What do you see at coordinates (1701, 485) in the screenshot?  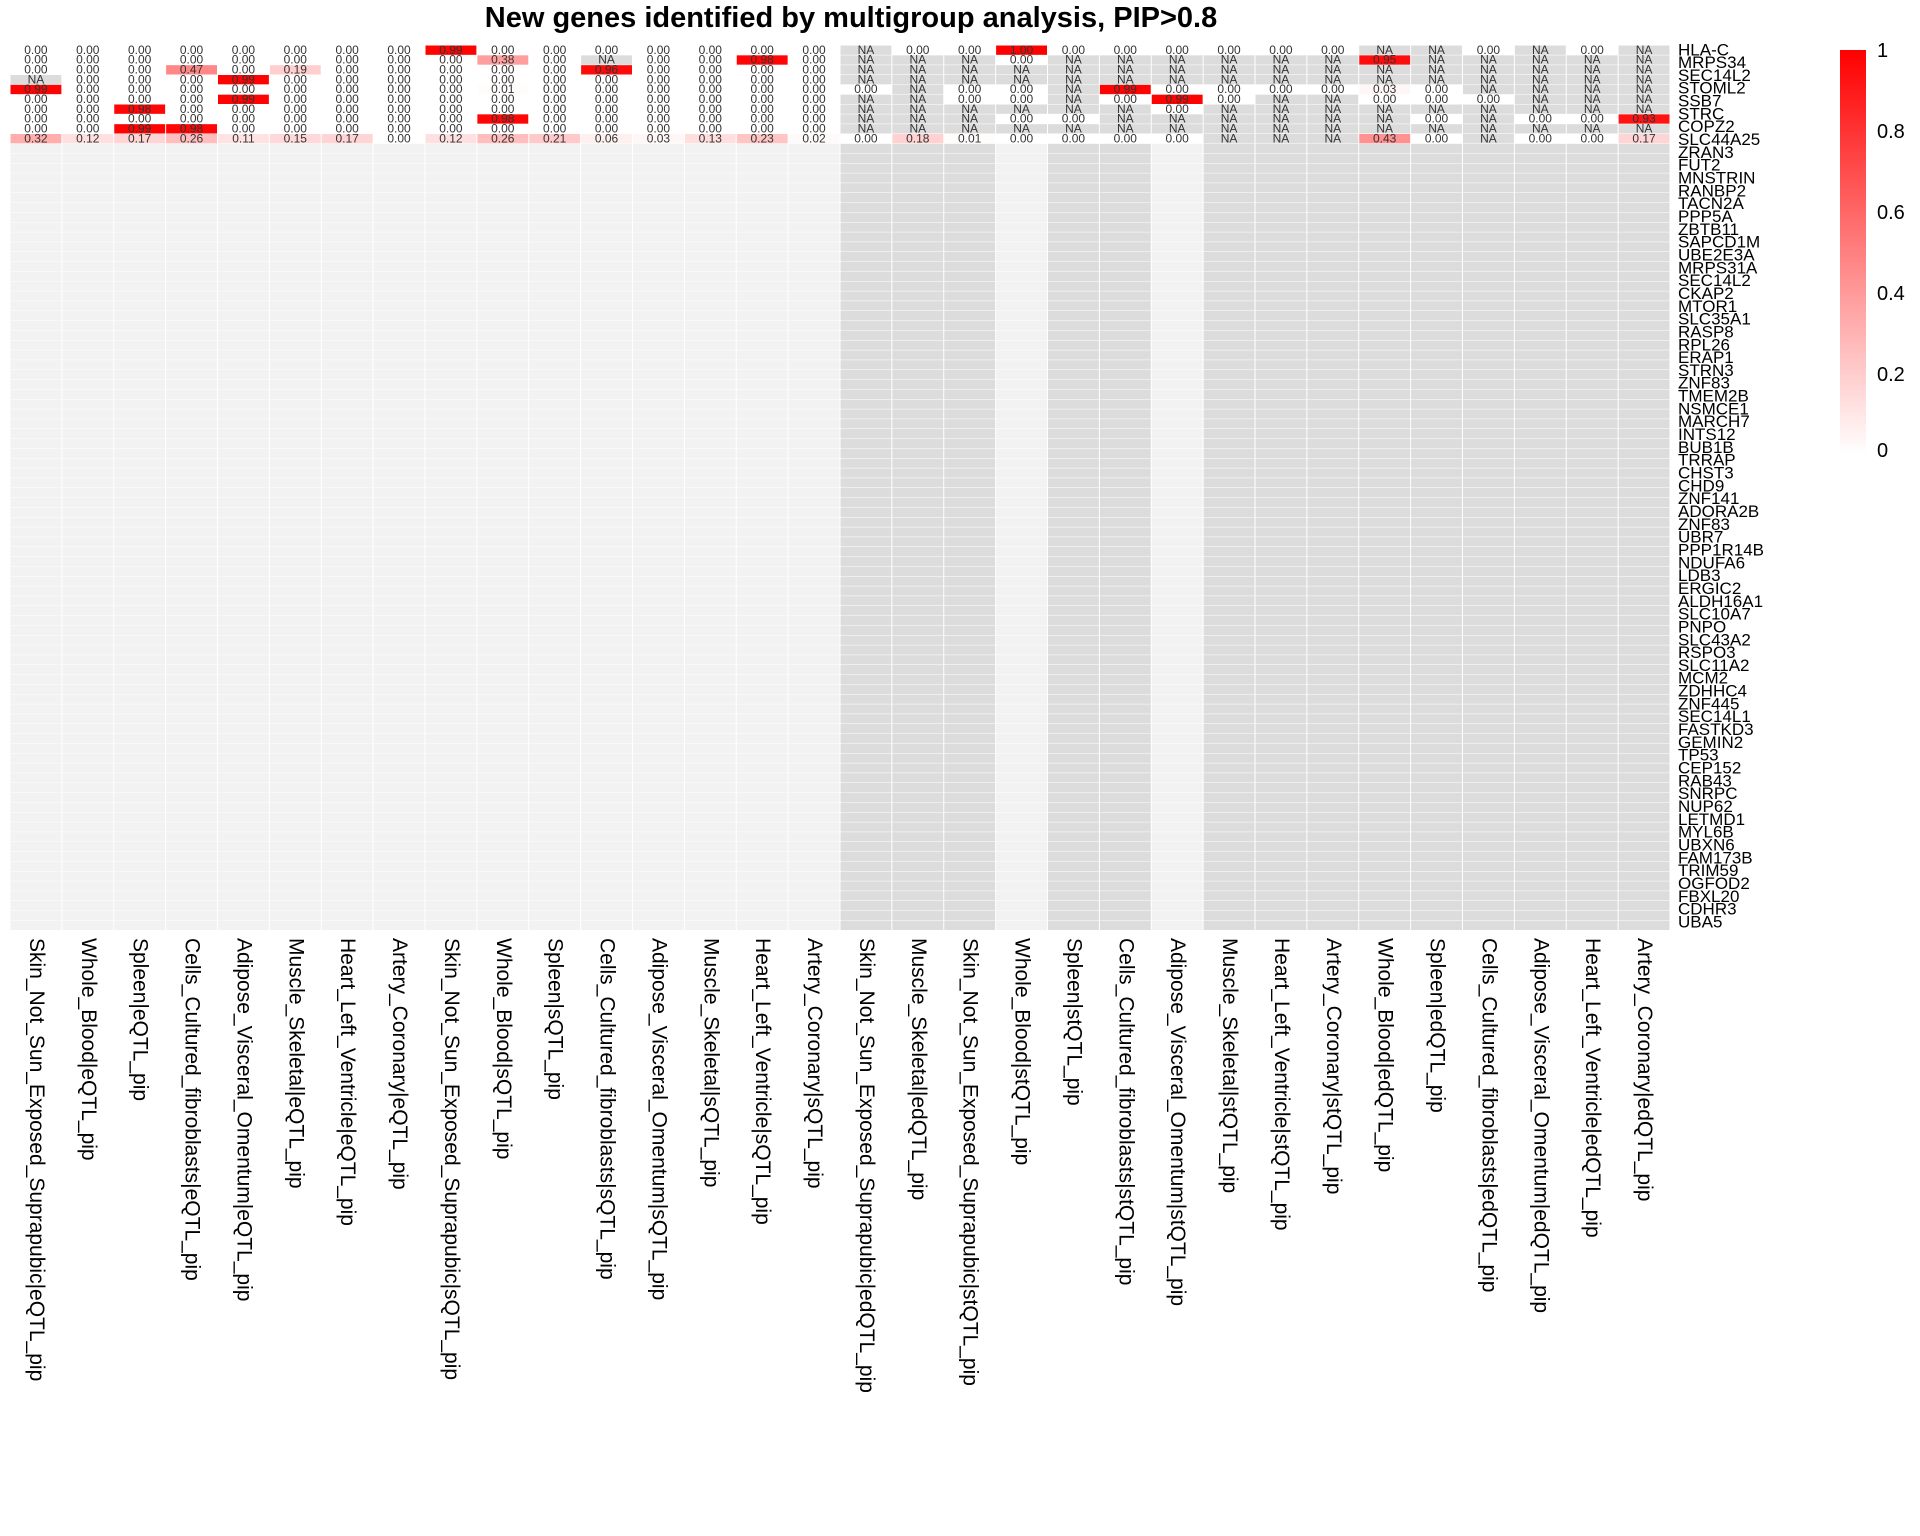 I see `row-label: CHD9` at bounding box center [1701, 485].